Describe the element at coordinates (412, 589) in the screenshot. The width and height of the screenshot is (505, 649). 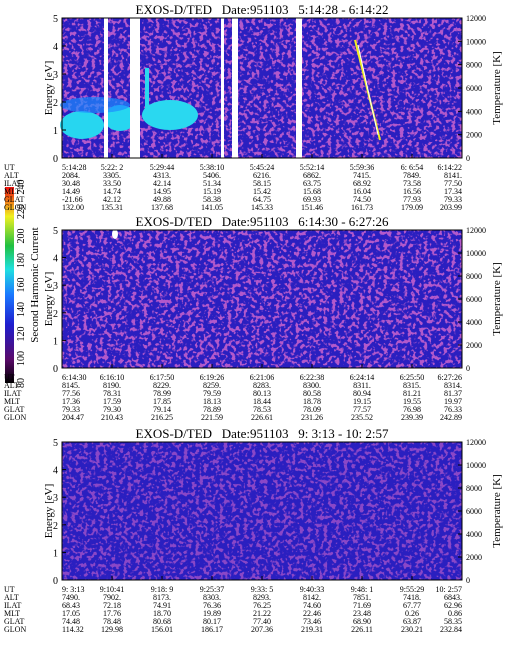
I see `row-value: 9:55:29` at that location.